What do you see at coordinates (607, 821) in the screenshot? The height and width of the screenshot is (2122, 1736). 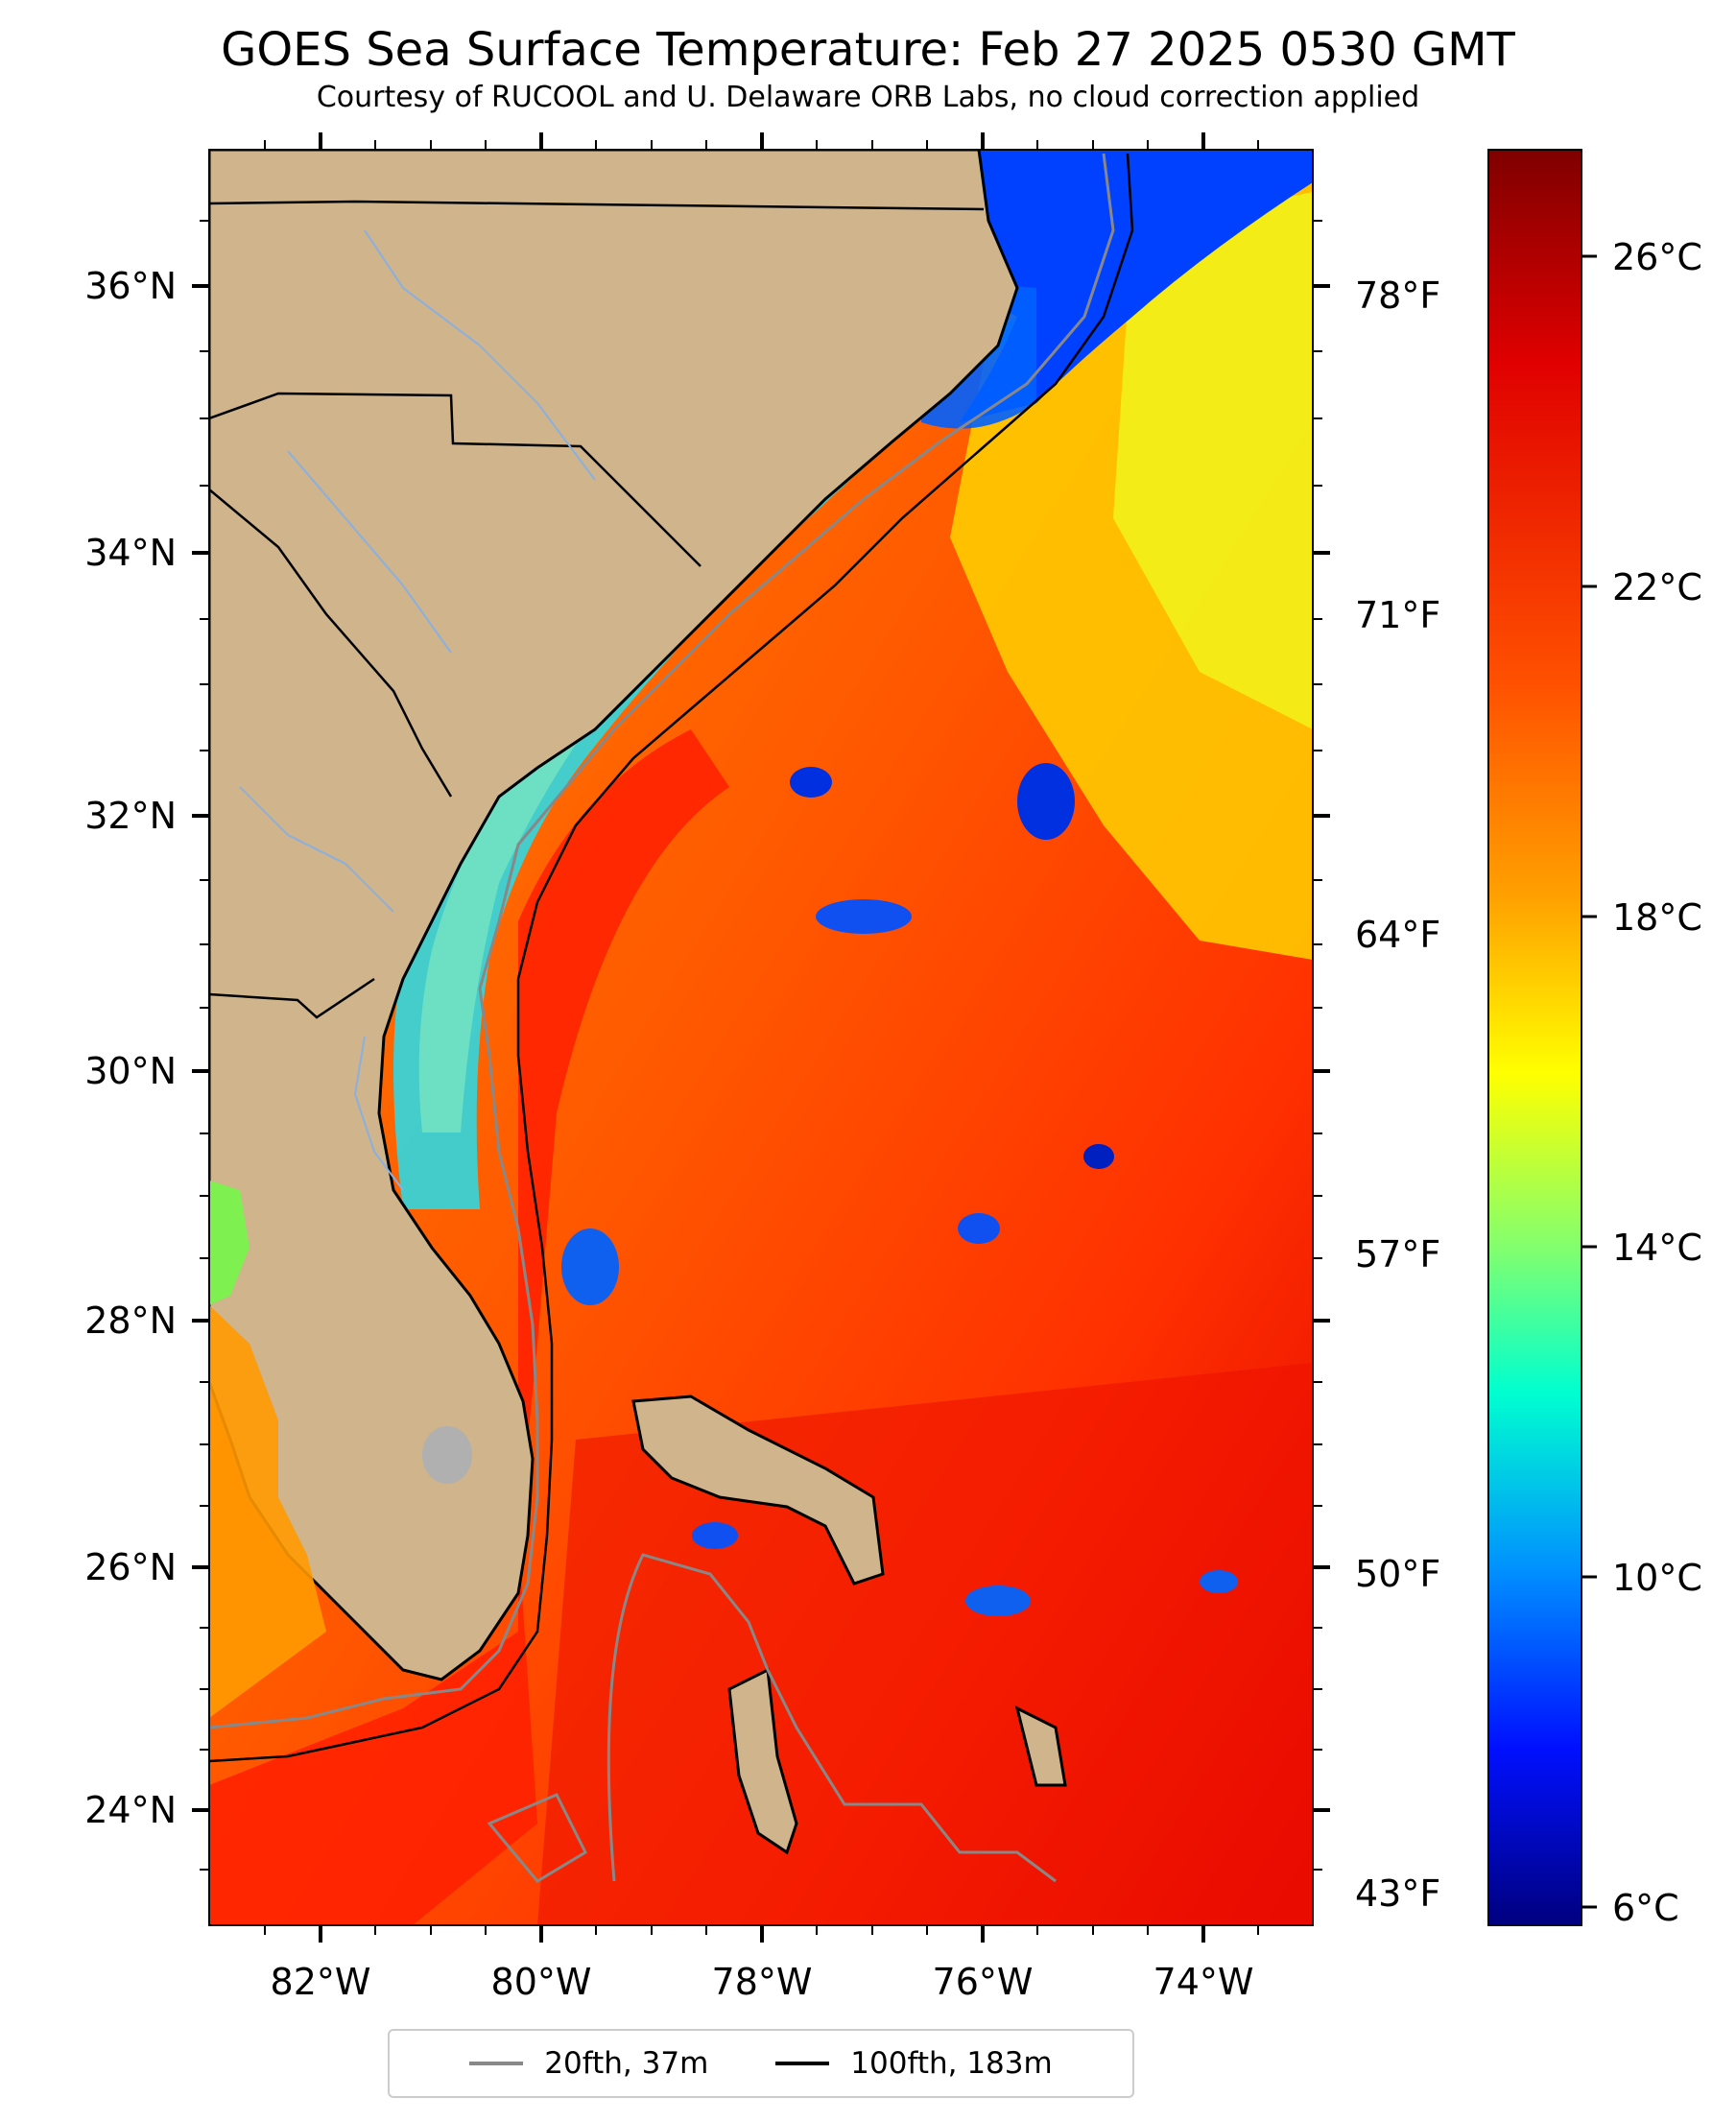 I see `sst-shelf-green` at bounding box center [607, 821].